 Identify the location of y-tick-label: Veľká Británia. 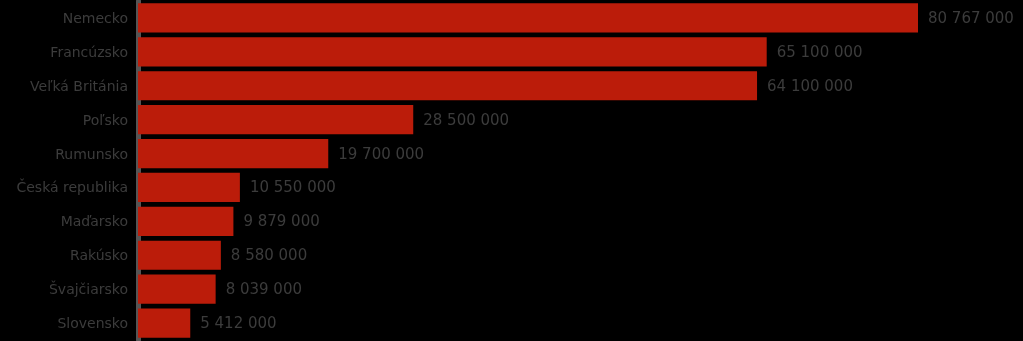
(79, 85).